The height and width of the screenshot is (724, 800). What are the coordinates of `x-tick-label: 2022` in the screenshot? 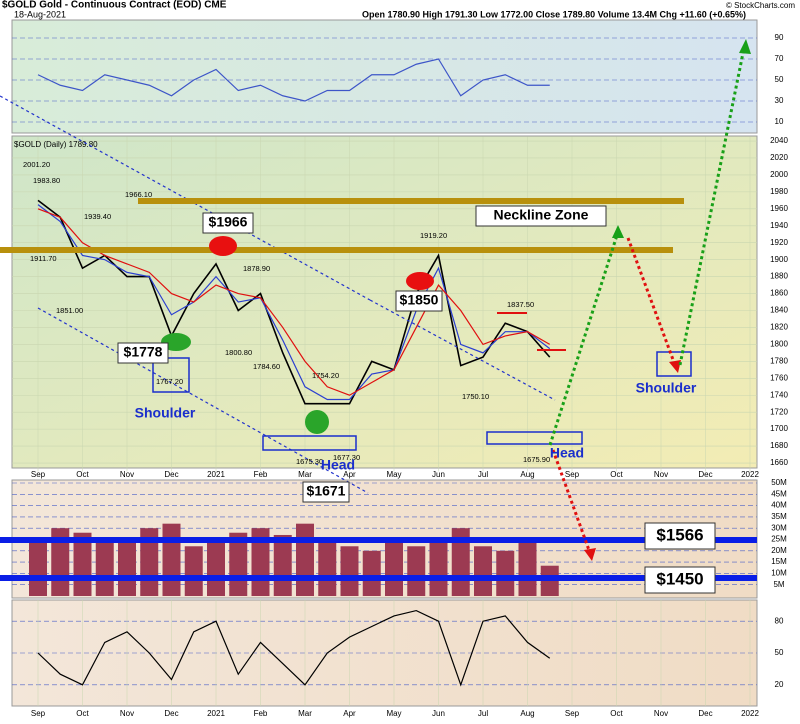 It's located at (750, 713).